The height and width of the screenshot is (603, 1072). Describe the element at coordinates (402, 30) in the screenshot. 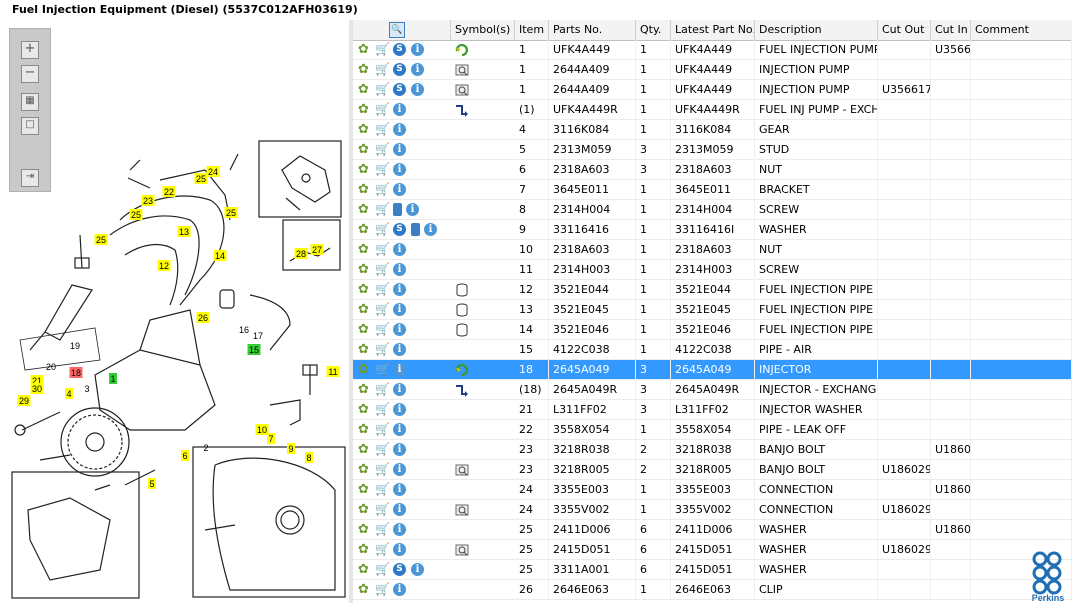

I see `header-tools: 🔍` at that location.